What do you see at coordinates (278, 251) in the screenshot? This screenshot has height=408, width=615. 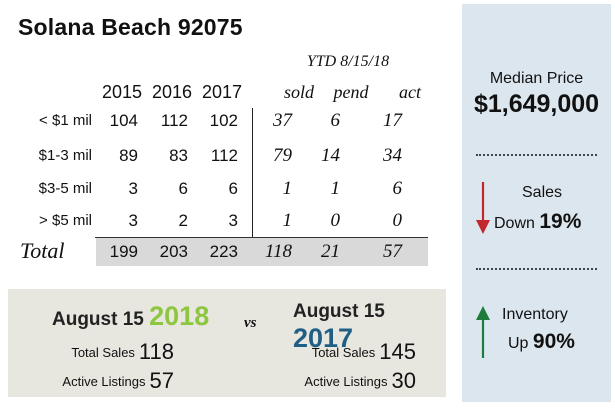 I see `total-cell: 118` at bounding box center [278, 251].